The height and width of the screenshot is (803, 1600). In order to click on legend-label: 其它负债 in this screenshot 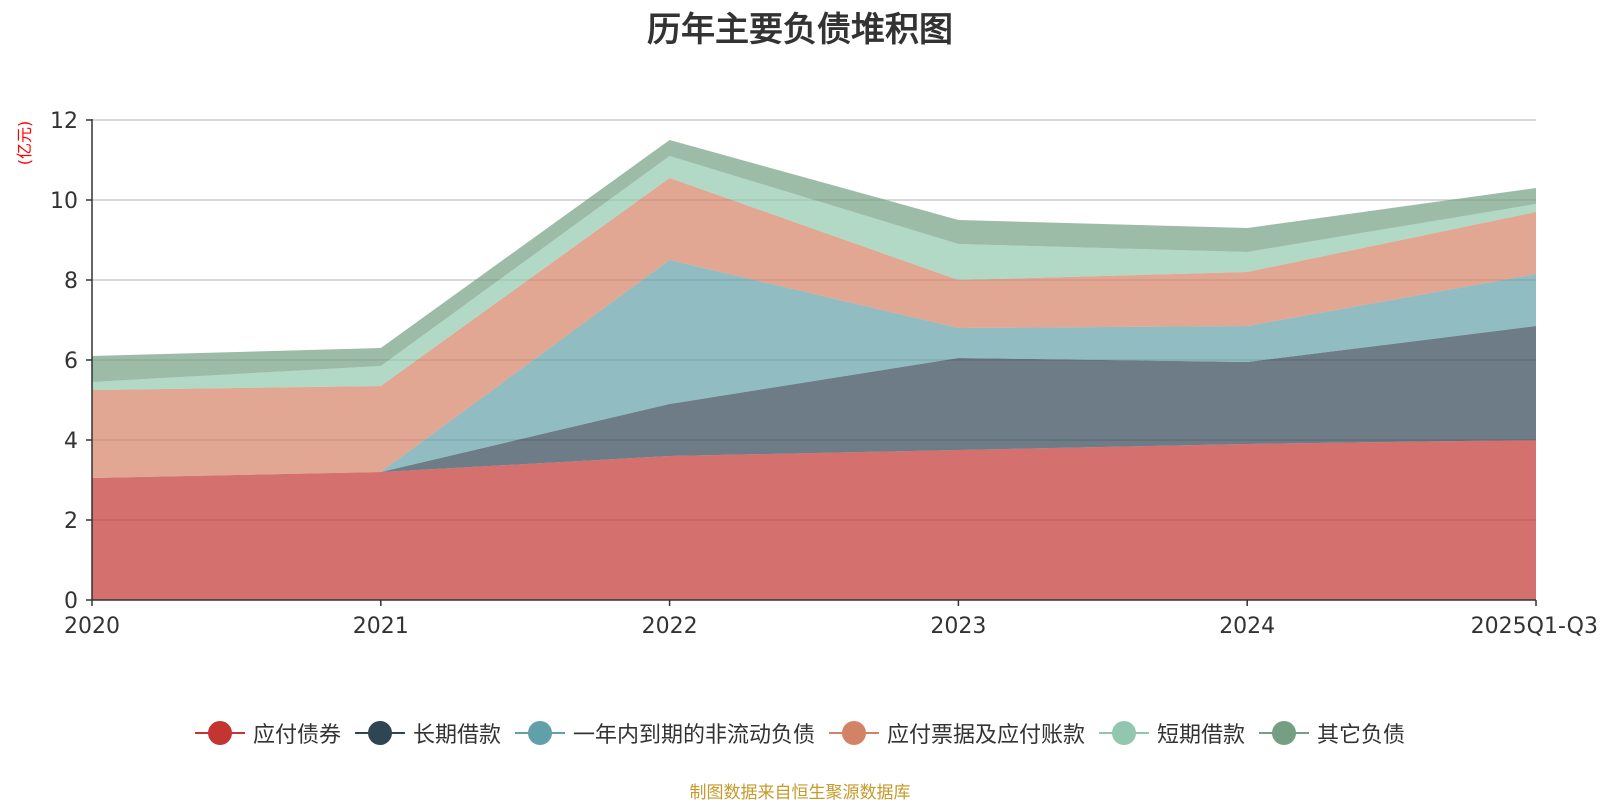, I will do `click(1361, 735)`.